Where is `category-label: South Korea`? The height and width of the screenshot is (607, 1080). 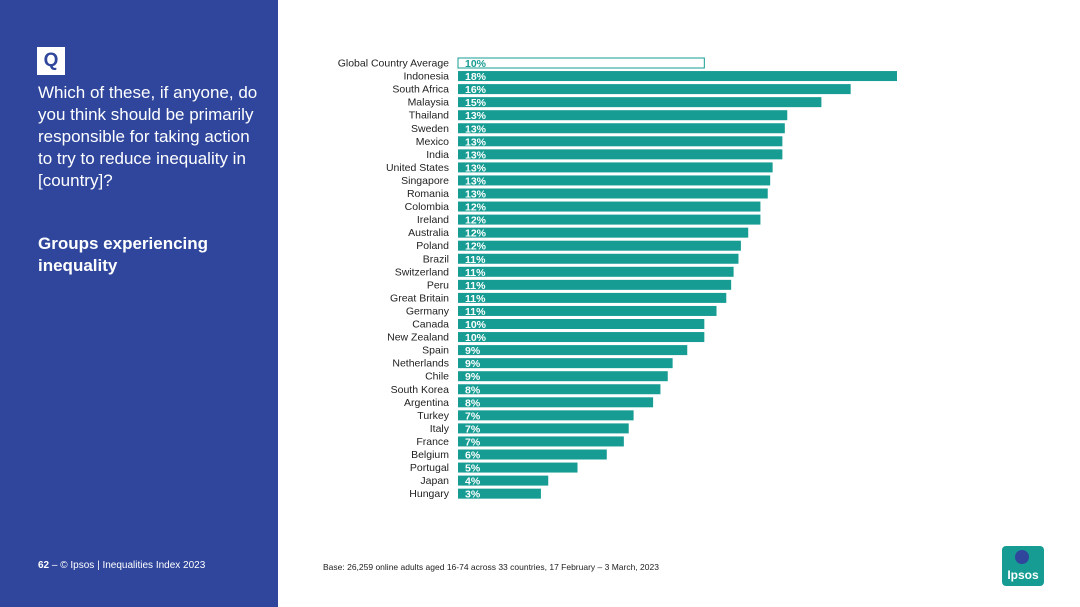
category-label: South Korea is located at coordinates (420, 390).